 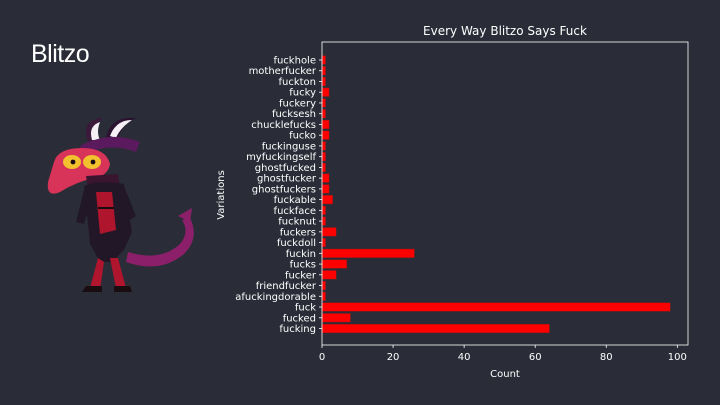 What do you see at coordinates (294, 61) in the screenshot?
I see `y-tick-label: fuckhole` at bounding box center [294, 61].